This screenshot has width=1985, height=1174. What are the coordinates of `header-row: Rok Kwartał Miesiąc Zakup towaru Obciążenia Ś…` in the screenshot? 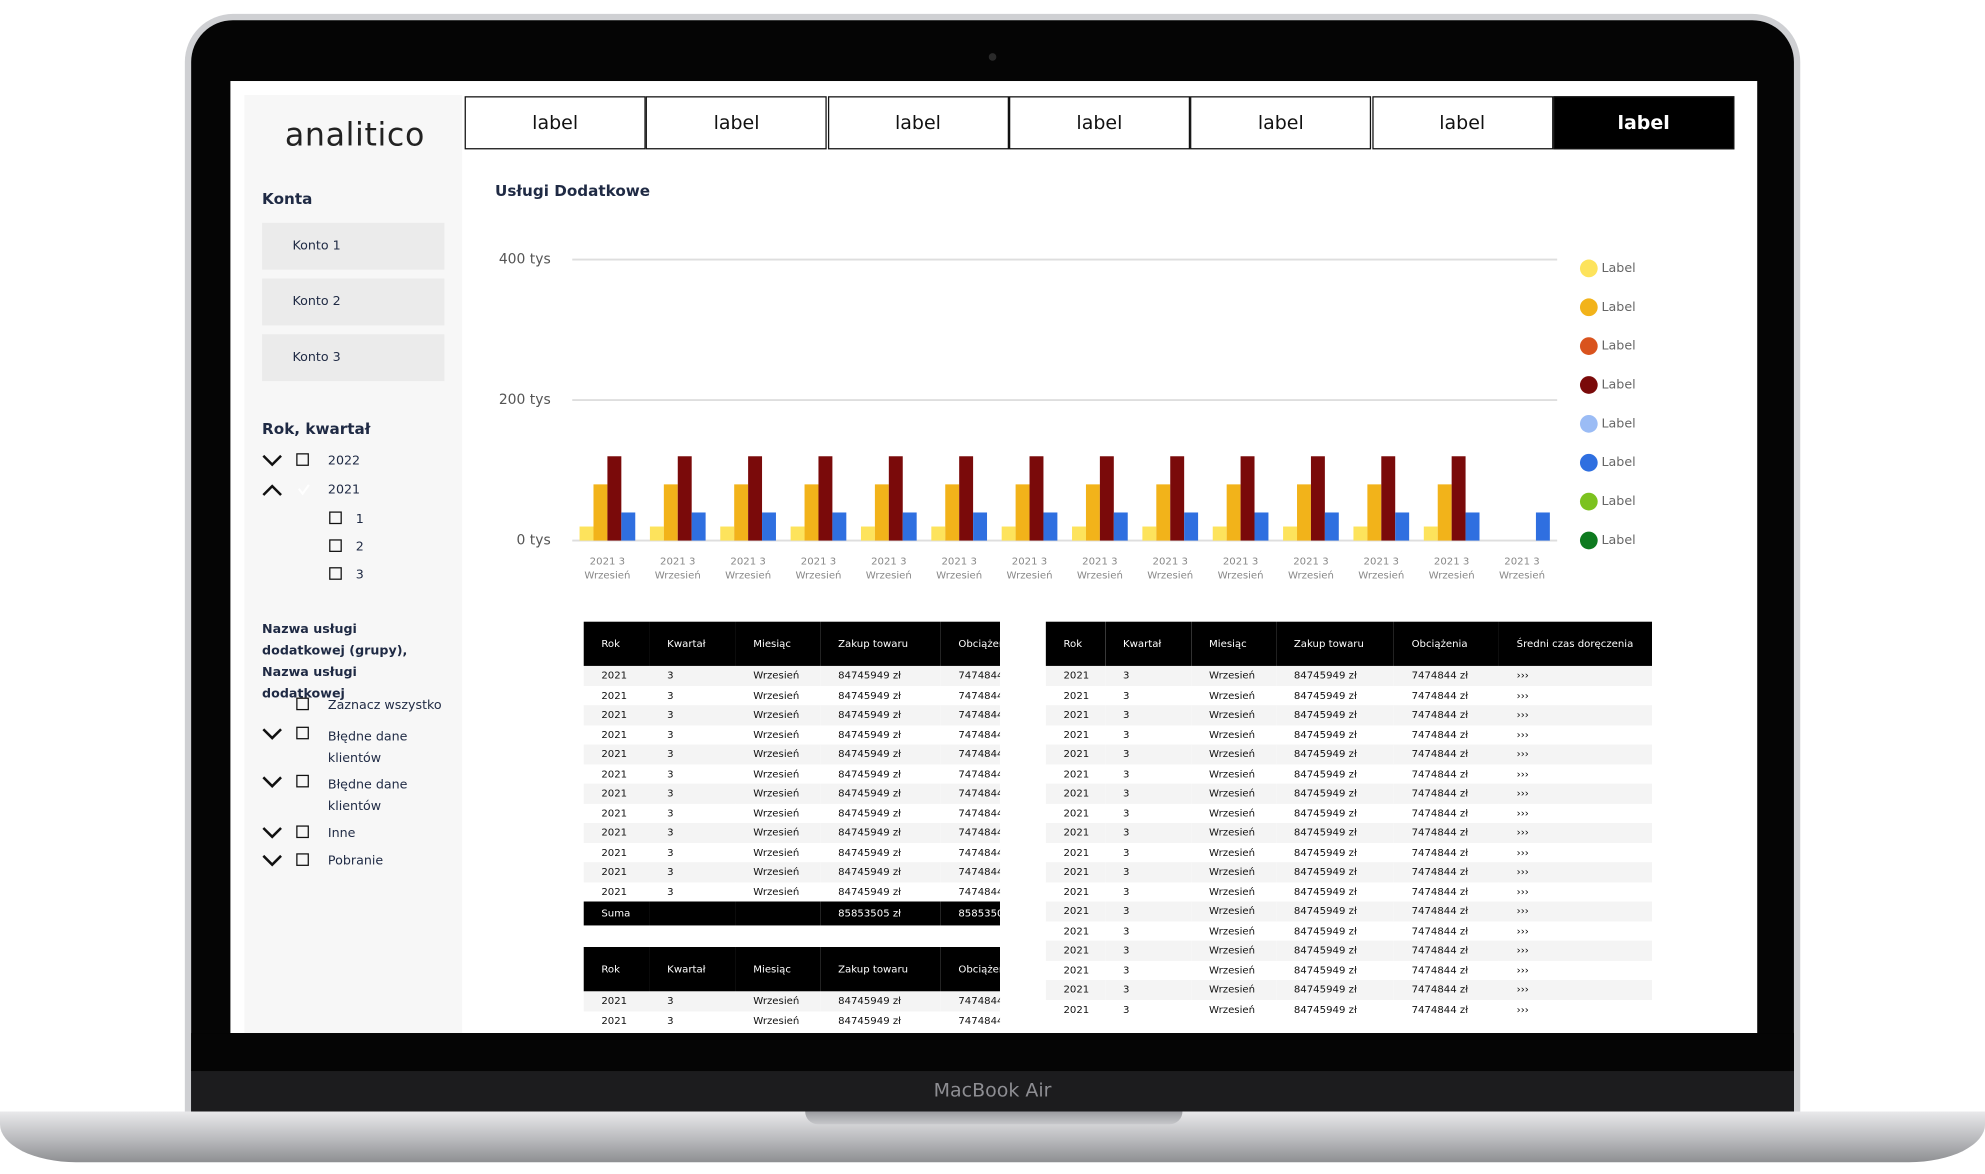 It's located at (1349, 643).